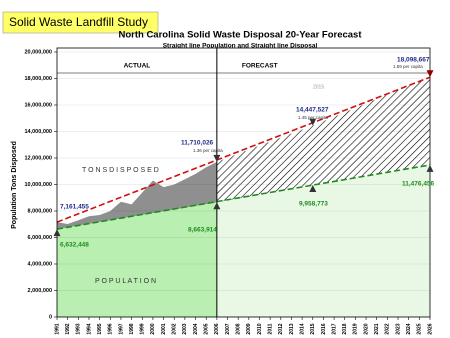 Image resolution: width=450 pixels, height=338 pixels. I want to click on y-tick-label: 18,000,000, so click(38, 79).